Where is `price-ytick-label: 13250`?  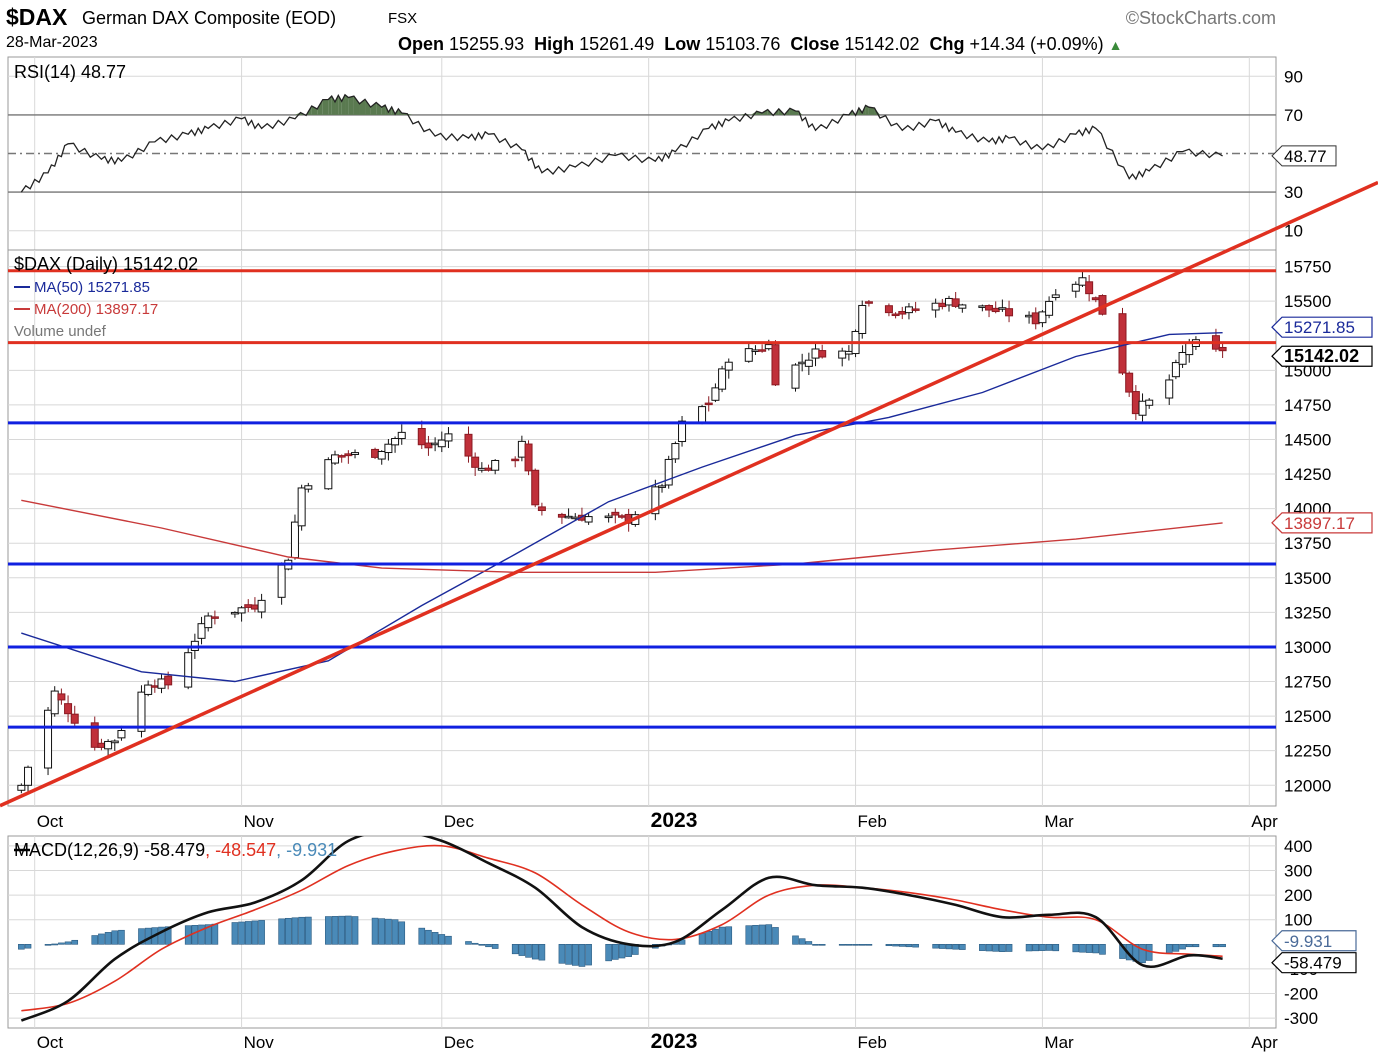
price-ytick-label: 13250 is located at coordinates (1307, 612).